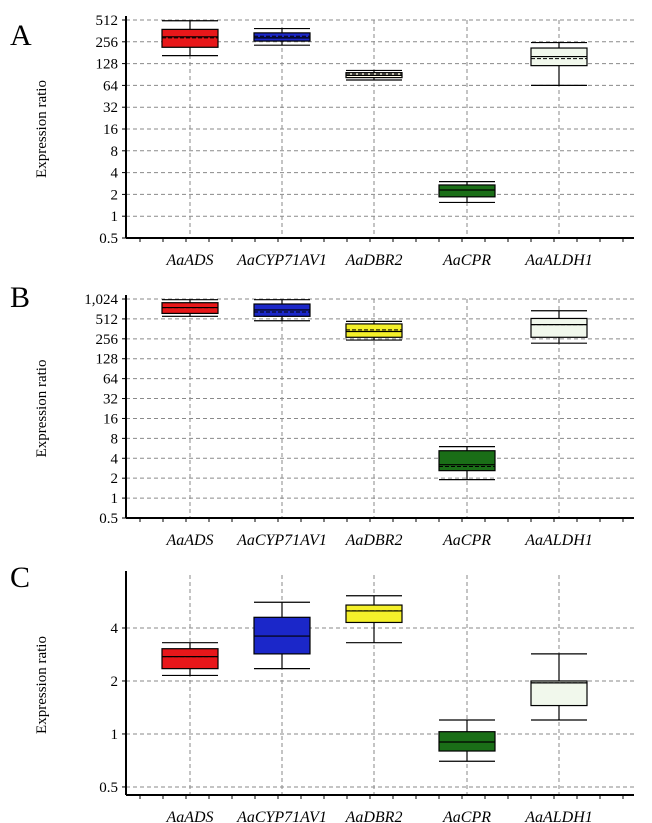  Describe the element at coordinates (21, 35) in the screenshot. I see `panel-letter-a: A` at that location.